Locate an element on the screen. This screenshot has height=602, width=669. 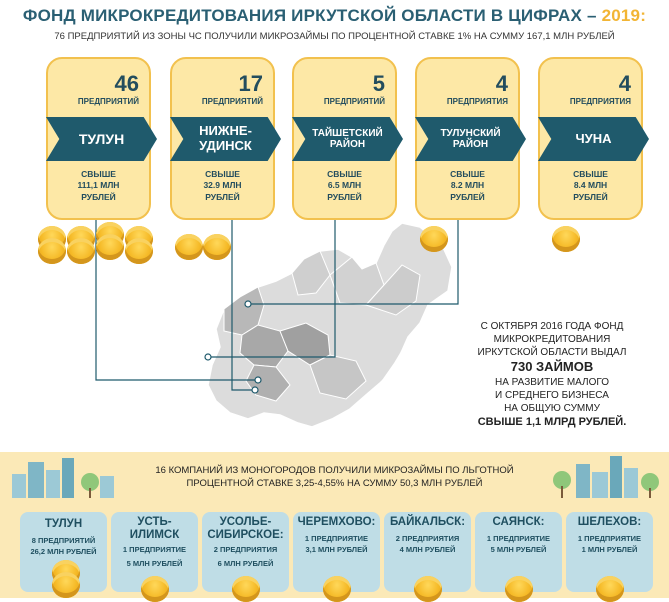
card-chuna: 4 ПРЕДПРИЯТИЯ ЧУНА СВЫШЕ 8.4 МЛН РУБЛЕЙ is located at coordinates (593, 138).